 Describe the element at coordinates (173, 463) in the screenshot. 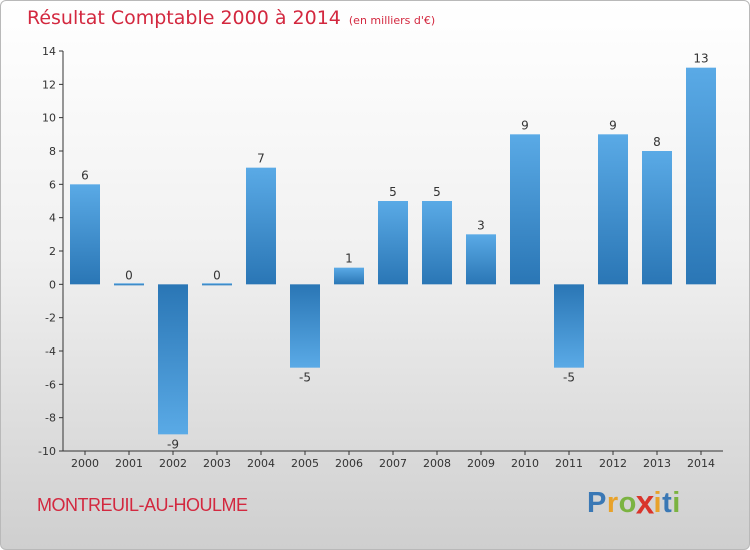

I see `x-tick-label: 2002` at that location.